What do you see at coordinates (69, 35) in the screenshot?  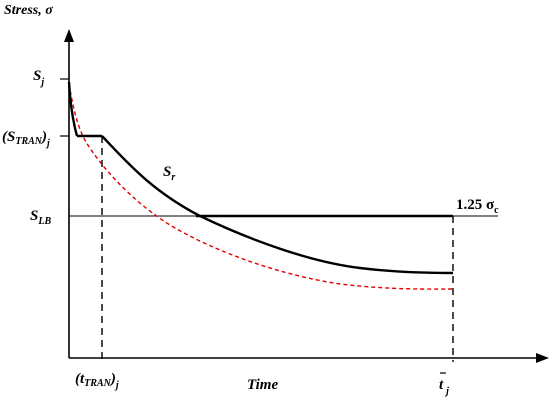 I see `y-axis-arrow` at bounding box center [69, 35].